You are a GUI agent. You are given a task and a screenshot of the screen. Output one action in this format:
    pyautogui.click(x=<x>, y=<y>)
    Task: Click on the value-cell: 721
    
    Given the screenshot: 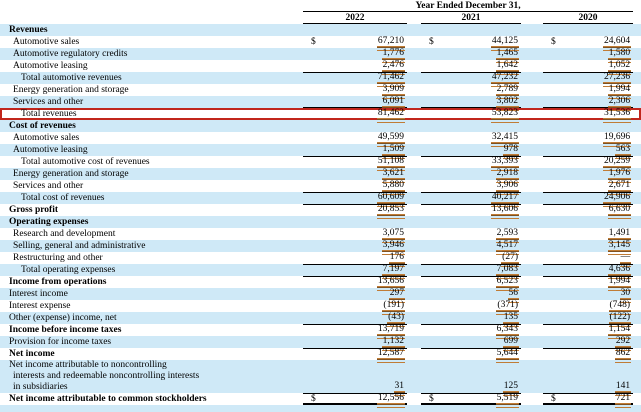 What is the action you would take?
    pyautogui.click(x=596, y=400)
    